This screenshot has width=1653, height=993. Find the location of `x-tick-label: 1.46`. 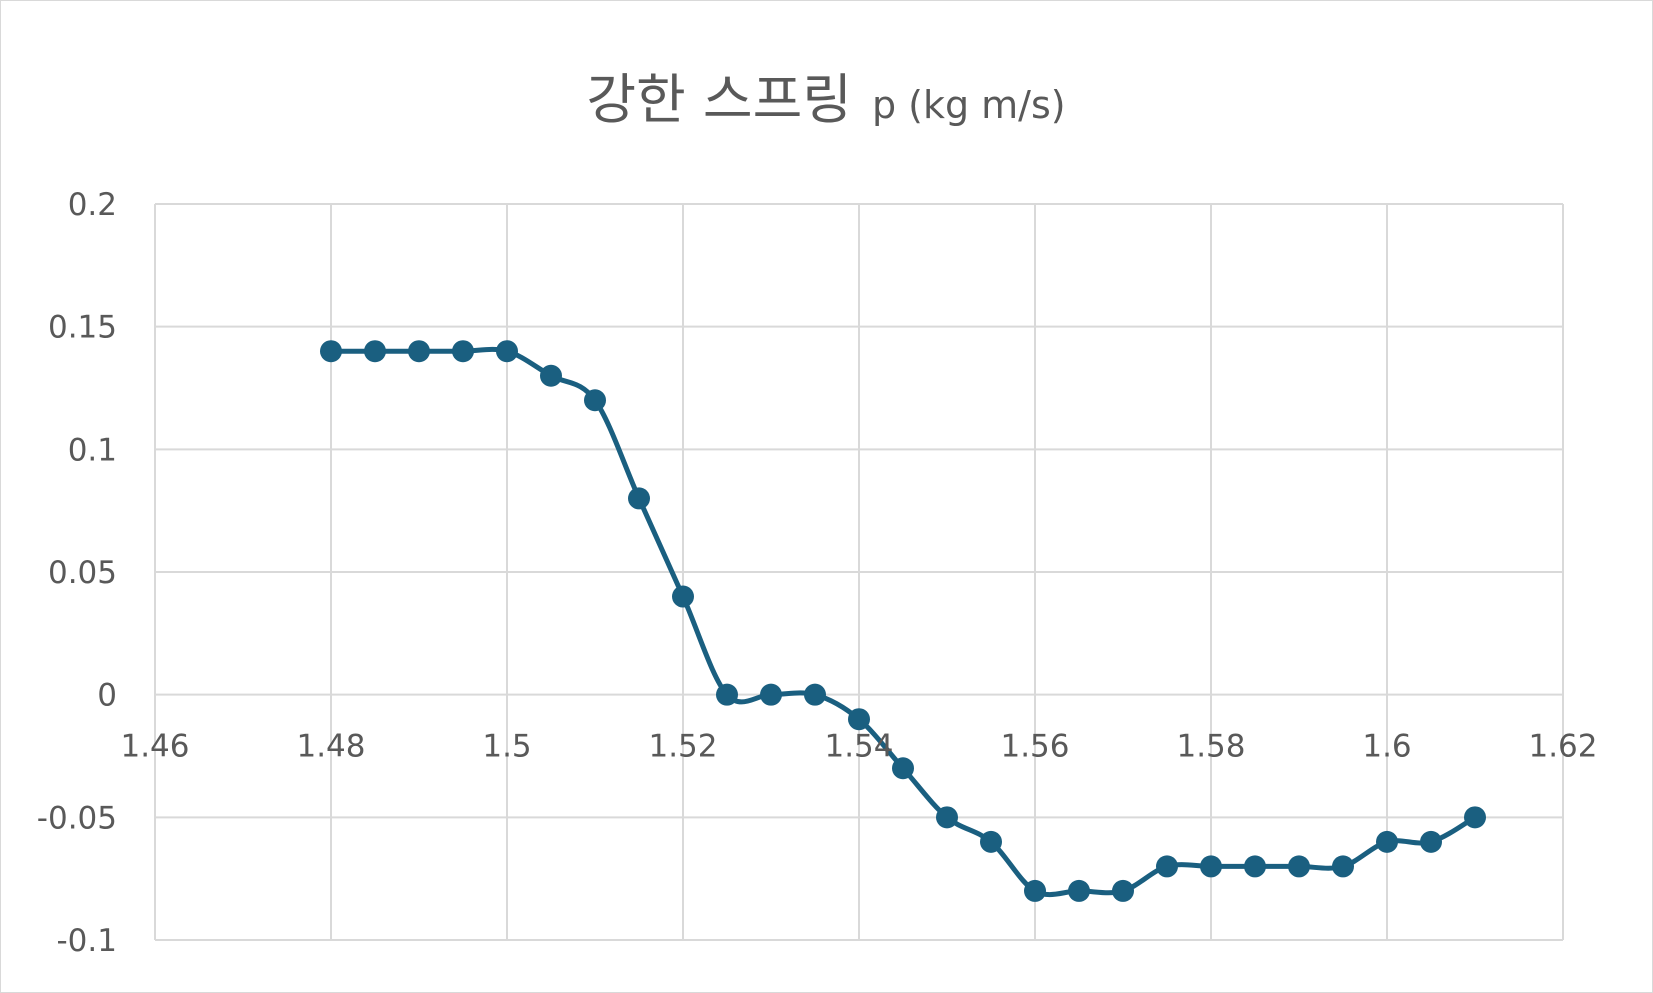

x-tick-label: 1.46 is located at coordinates (154, 747).